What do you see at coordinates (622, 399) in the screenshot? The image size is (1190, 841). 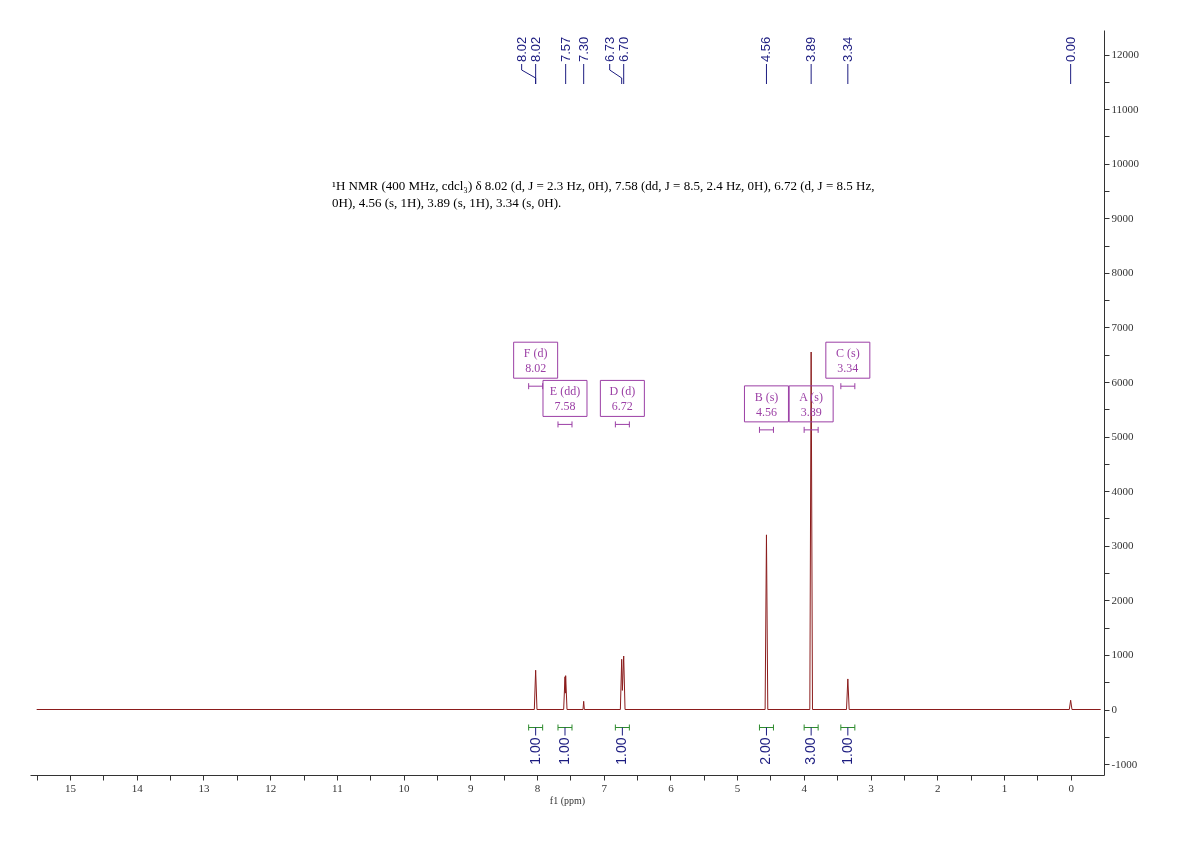 I see `annotation: D (d) 6.72` at bounding box center [622, 399].